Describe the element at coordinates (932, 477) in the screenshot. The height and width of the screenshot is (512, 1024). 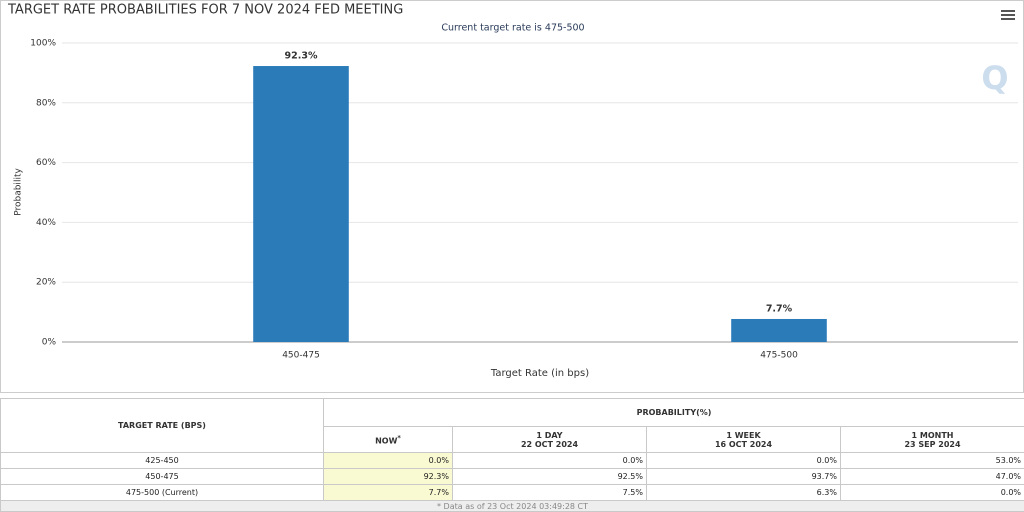
I see `probability-cell: 47.0%` at that location.